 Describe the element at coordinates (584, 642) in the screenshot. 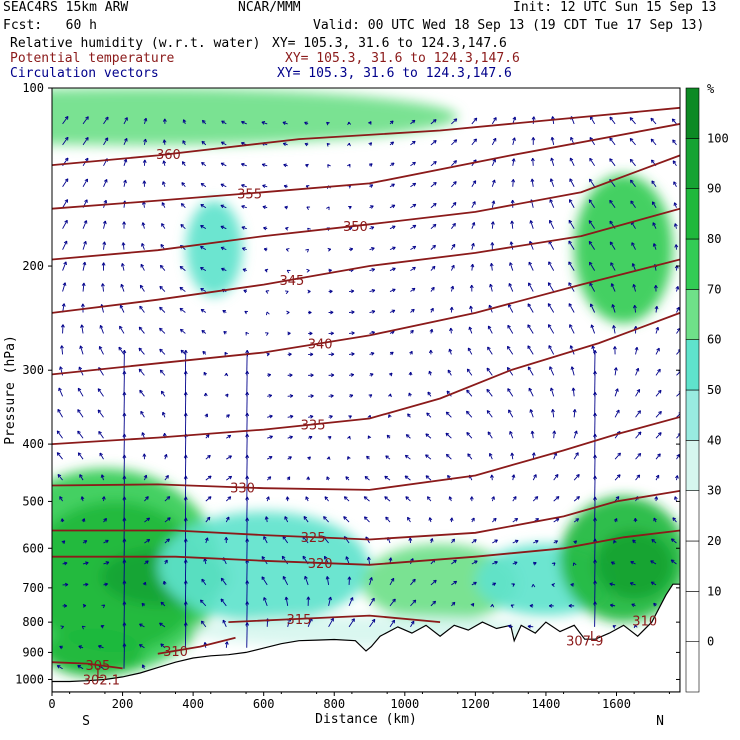

I see `contour-extra-label: 307.9` at that location.